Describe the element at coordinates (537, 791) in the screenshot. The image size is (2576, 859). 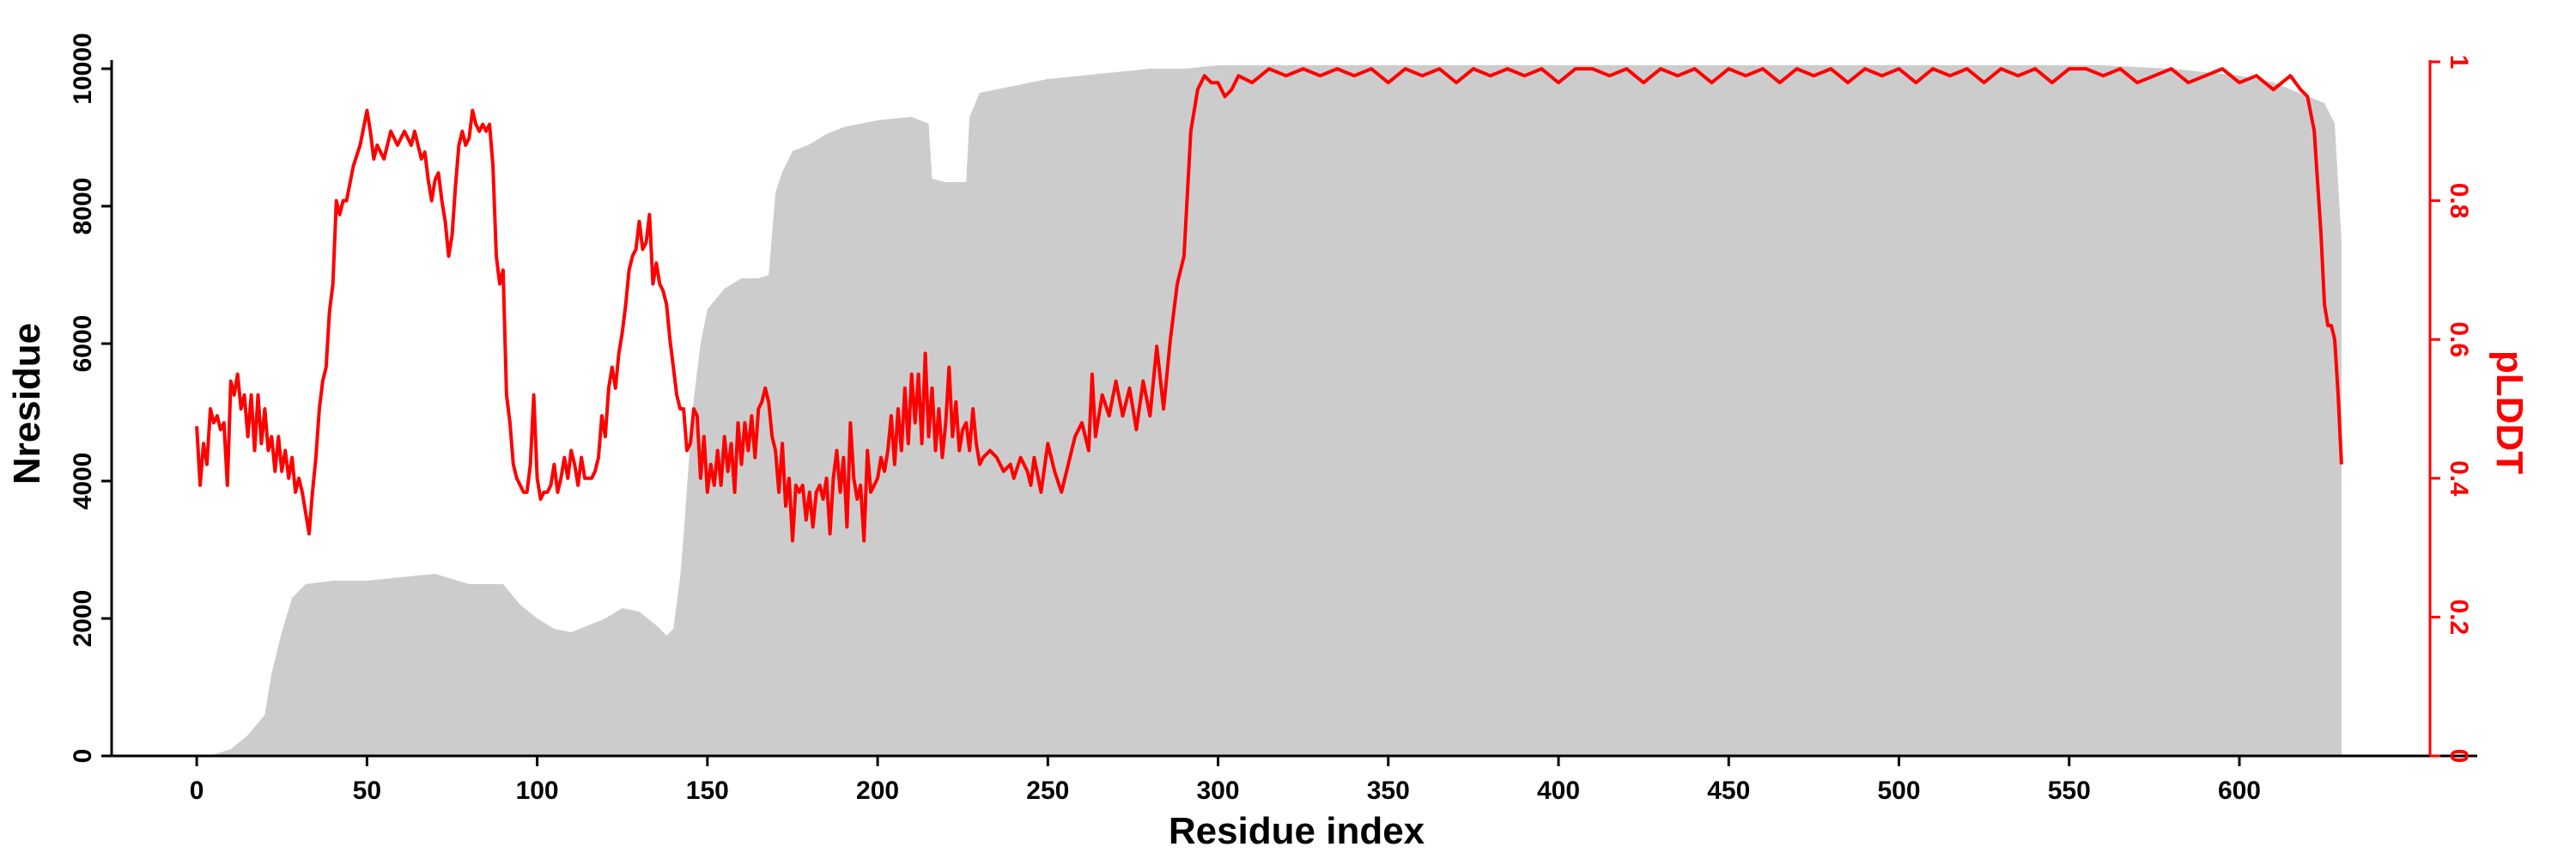
I see `x-tick-label: 100` at that location.